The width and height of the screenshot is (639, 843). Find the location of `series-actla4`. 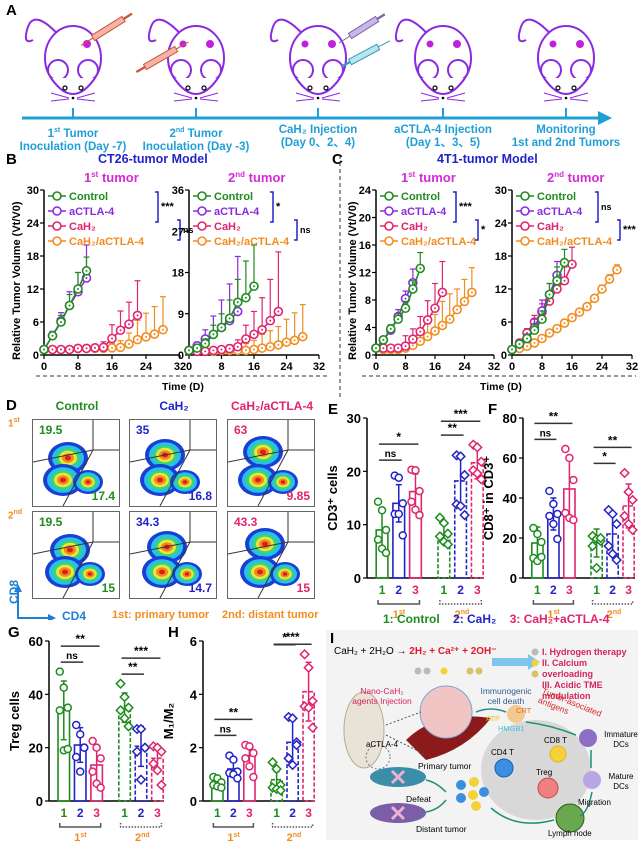

series-actla4 is located at coordinates (213, 305).